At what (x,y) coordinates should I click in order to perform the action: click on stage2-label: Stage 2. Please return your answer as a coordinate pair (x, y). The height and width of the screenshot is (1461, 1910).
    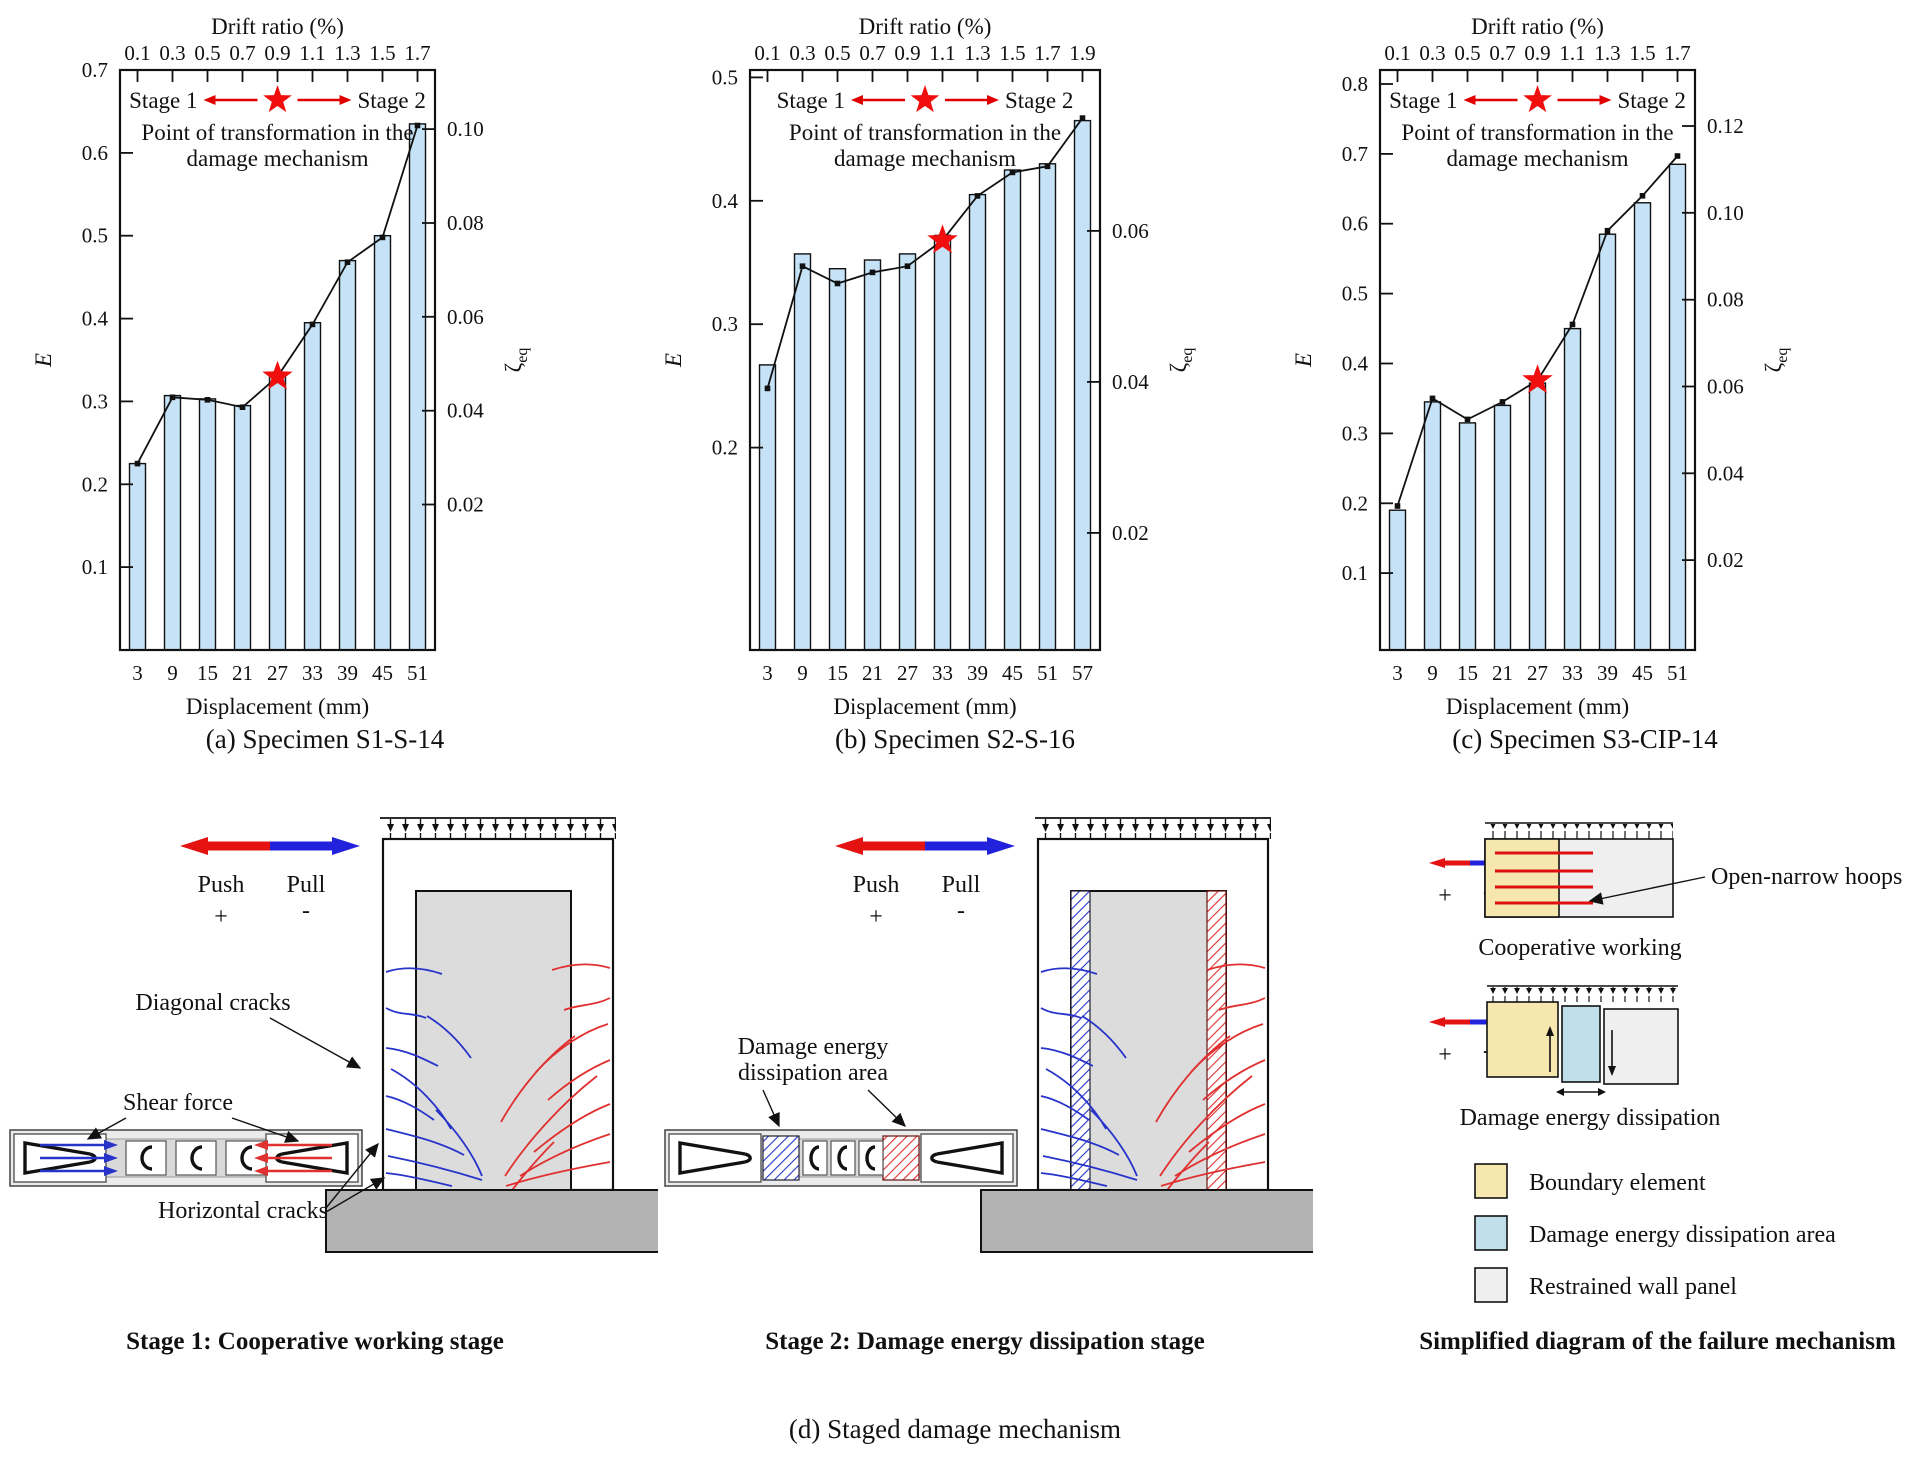
    Looking at the image, I should click on (1039, 100).